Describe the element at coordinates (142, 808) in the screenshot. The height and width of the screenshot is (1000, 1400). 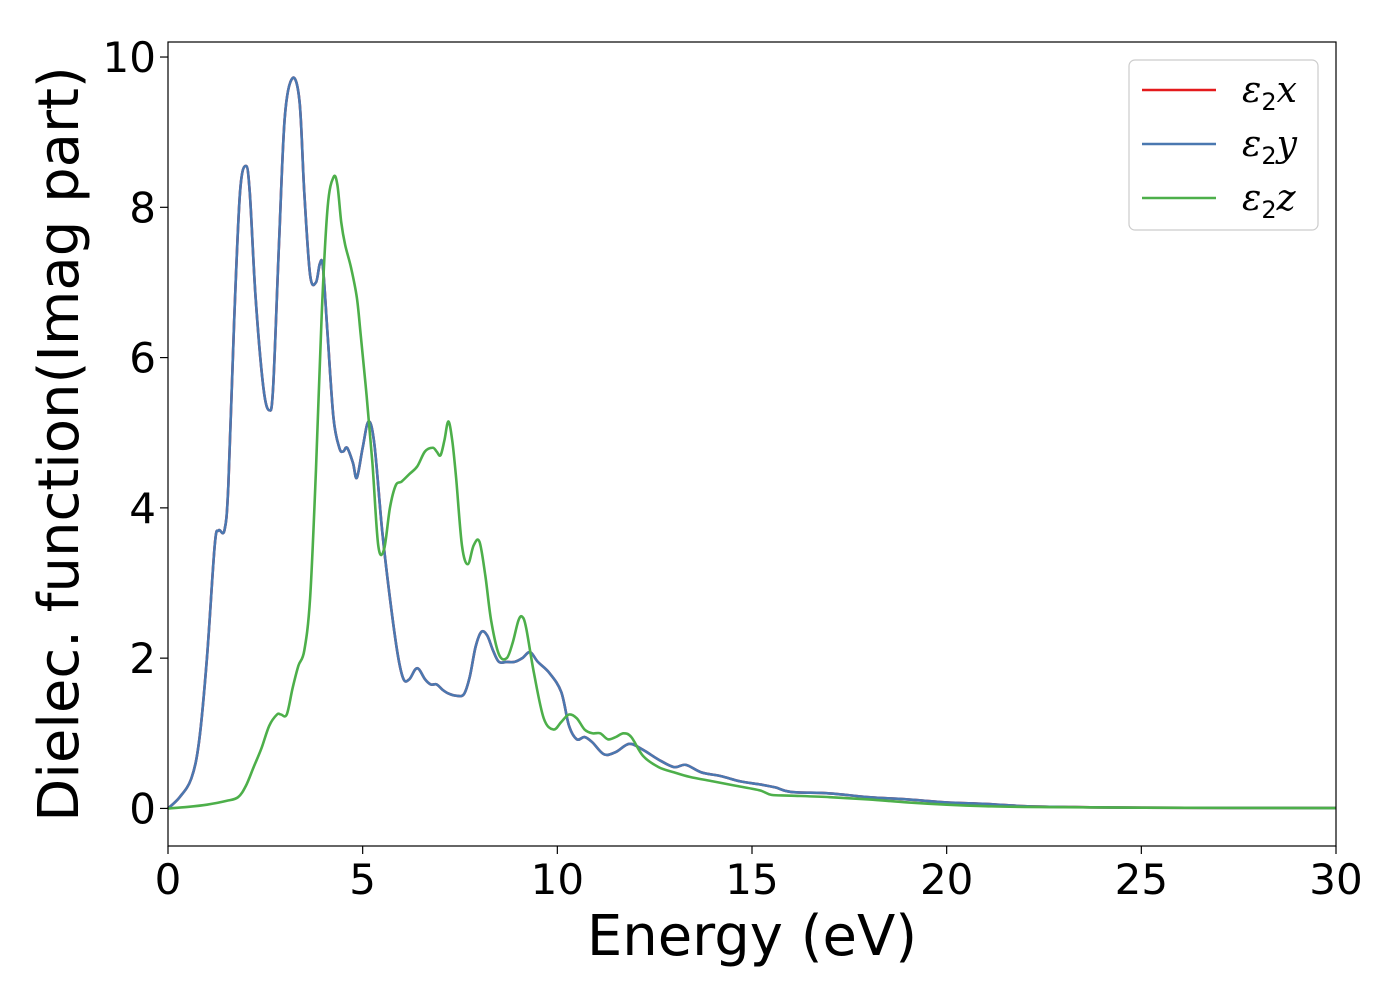
I see `y-tick-label: 0` at that location.